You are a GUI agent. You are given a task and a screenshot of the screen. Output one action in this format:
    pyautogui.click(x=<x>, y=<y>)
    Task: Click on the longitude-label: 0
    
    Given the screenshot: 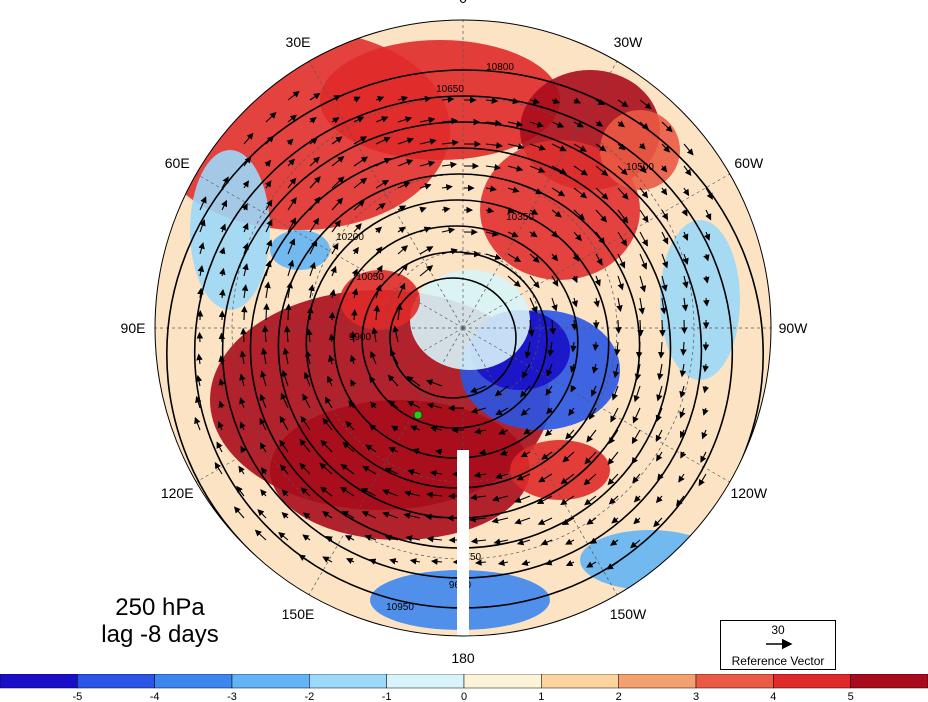 What is the action you would take?
    pyautogui.click(x=463, y=3)
    